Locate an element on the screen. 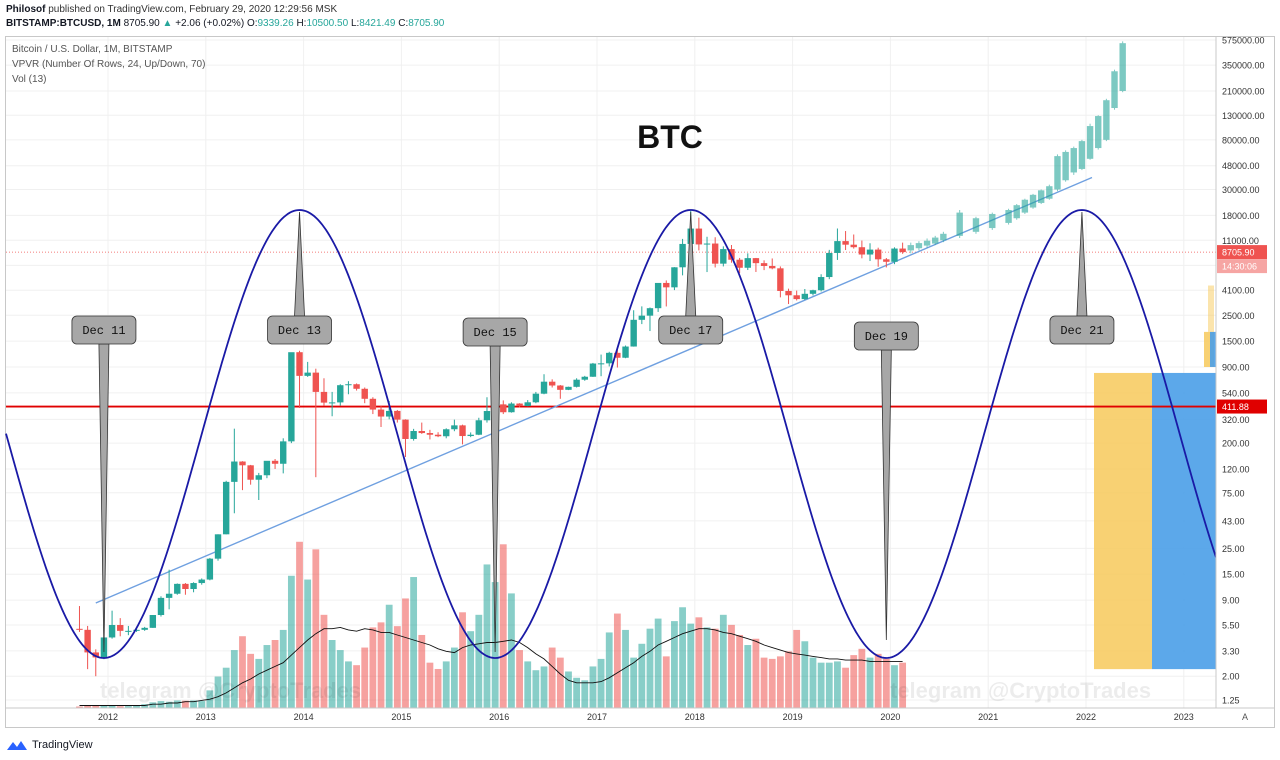 The height and width of the screenshot is (760, 1280). price-tick-label: 30000.00 is located at coordinates (1241, 190).